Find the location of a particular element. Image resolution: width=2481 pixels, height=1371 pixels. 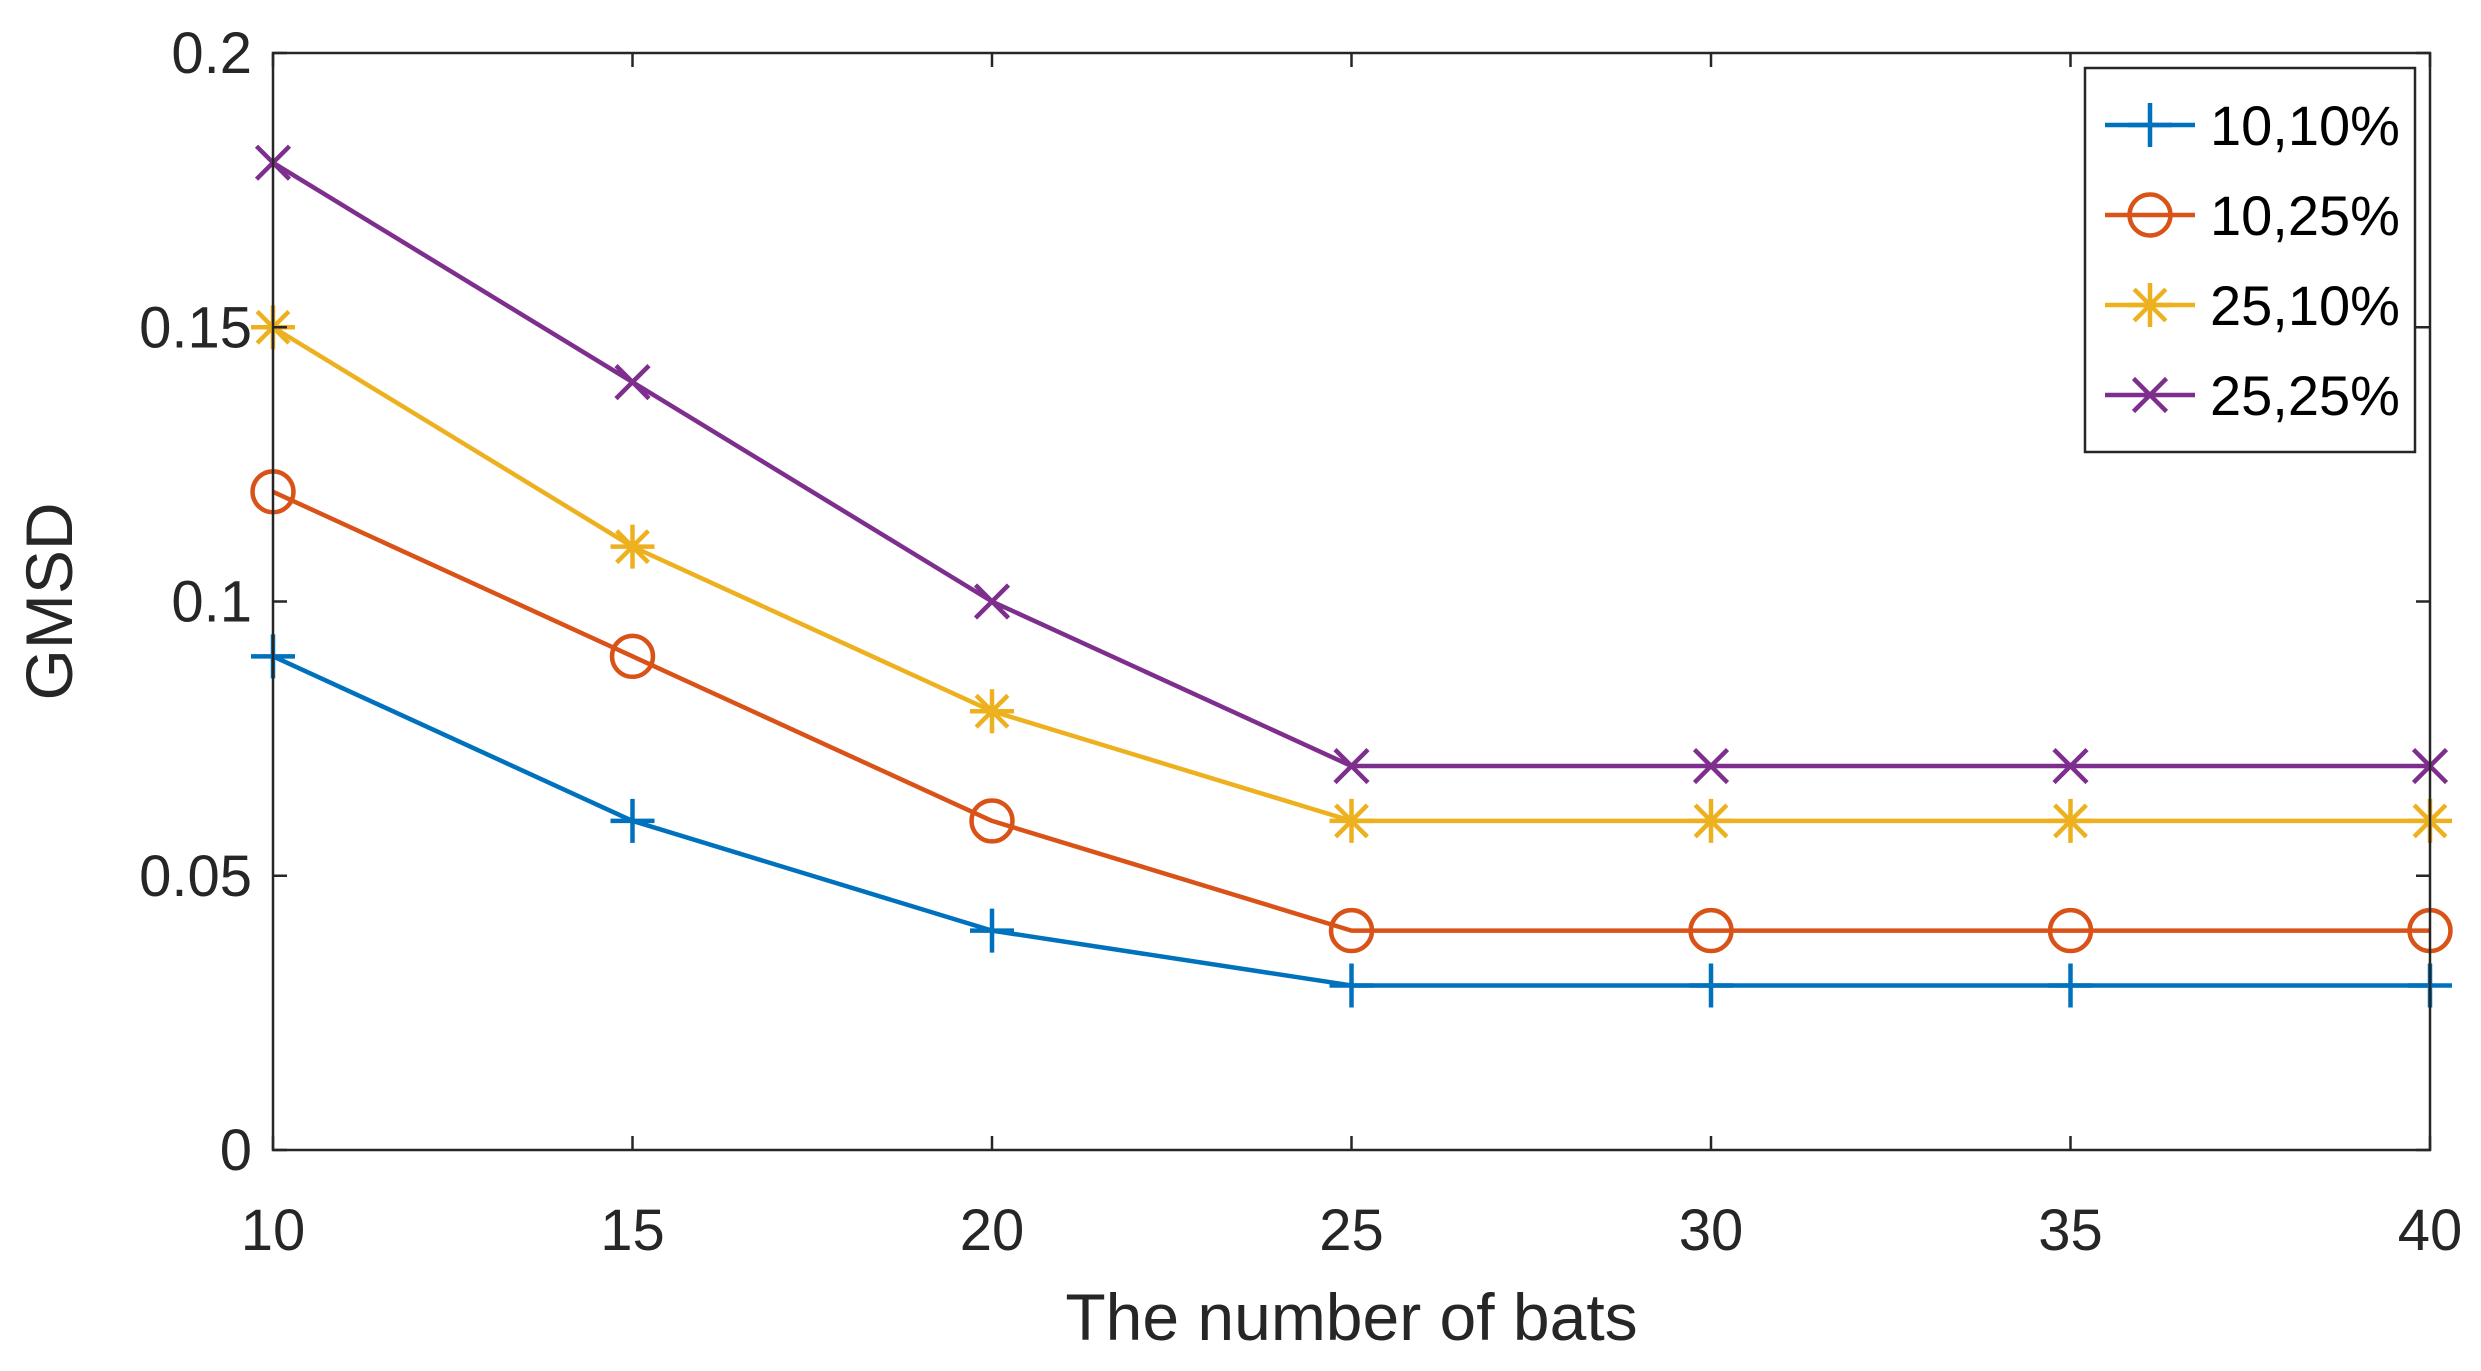

y-tick-label: 0.15 is located at coordinates (195, 327).